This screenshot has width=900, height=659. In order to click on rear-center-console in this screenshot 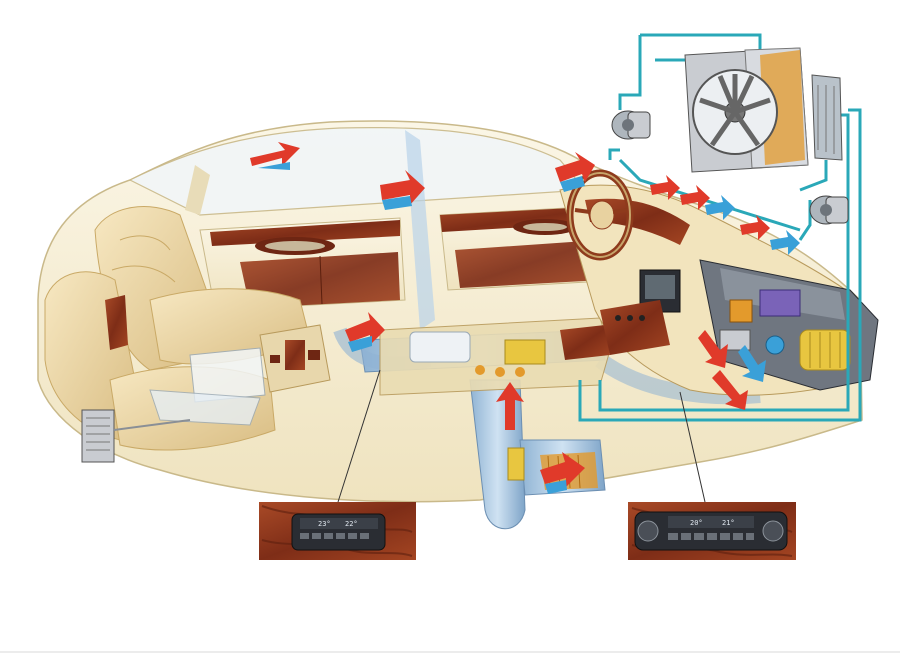, I will do `click(240, 375)`.